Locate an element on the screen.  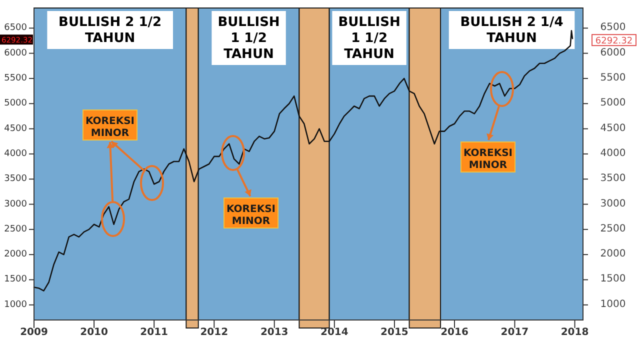
x-tick-label: 2014 is located at coordinates (334, 332).